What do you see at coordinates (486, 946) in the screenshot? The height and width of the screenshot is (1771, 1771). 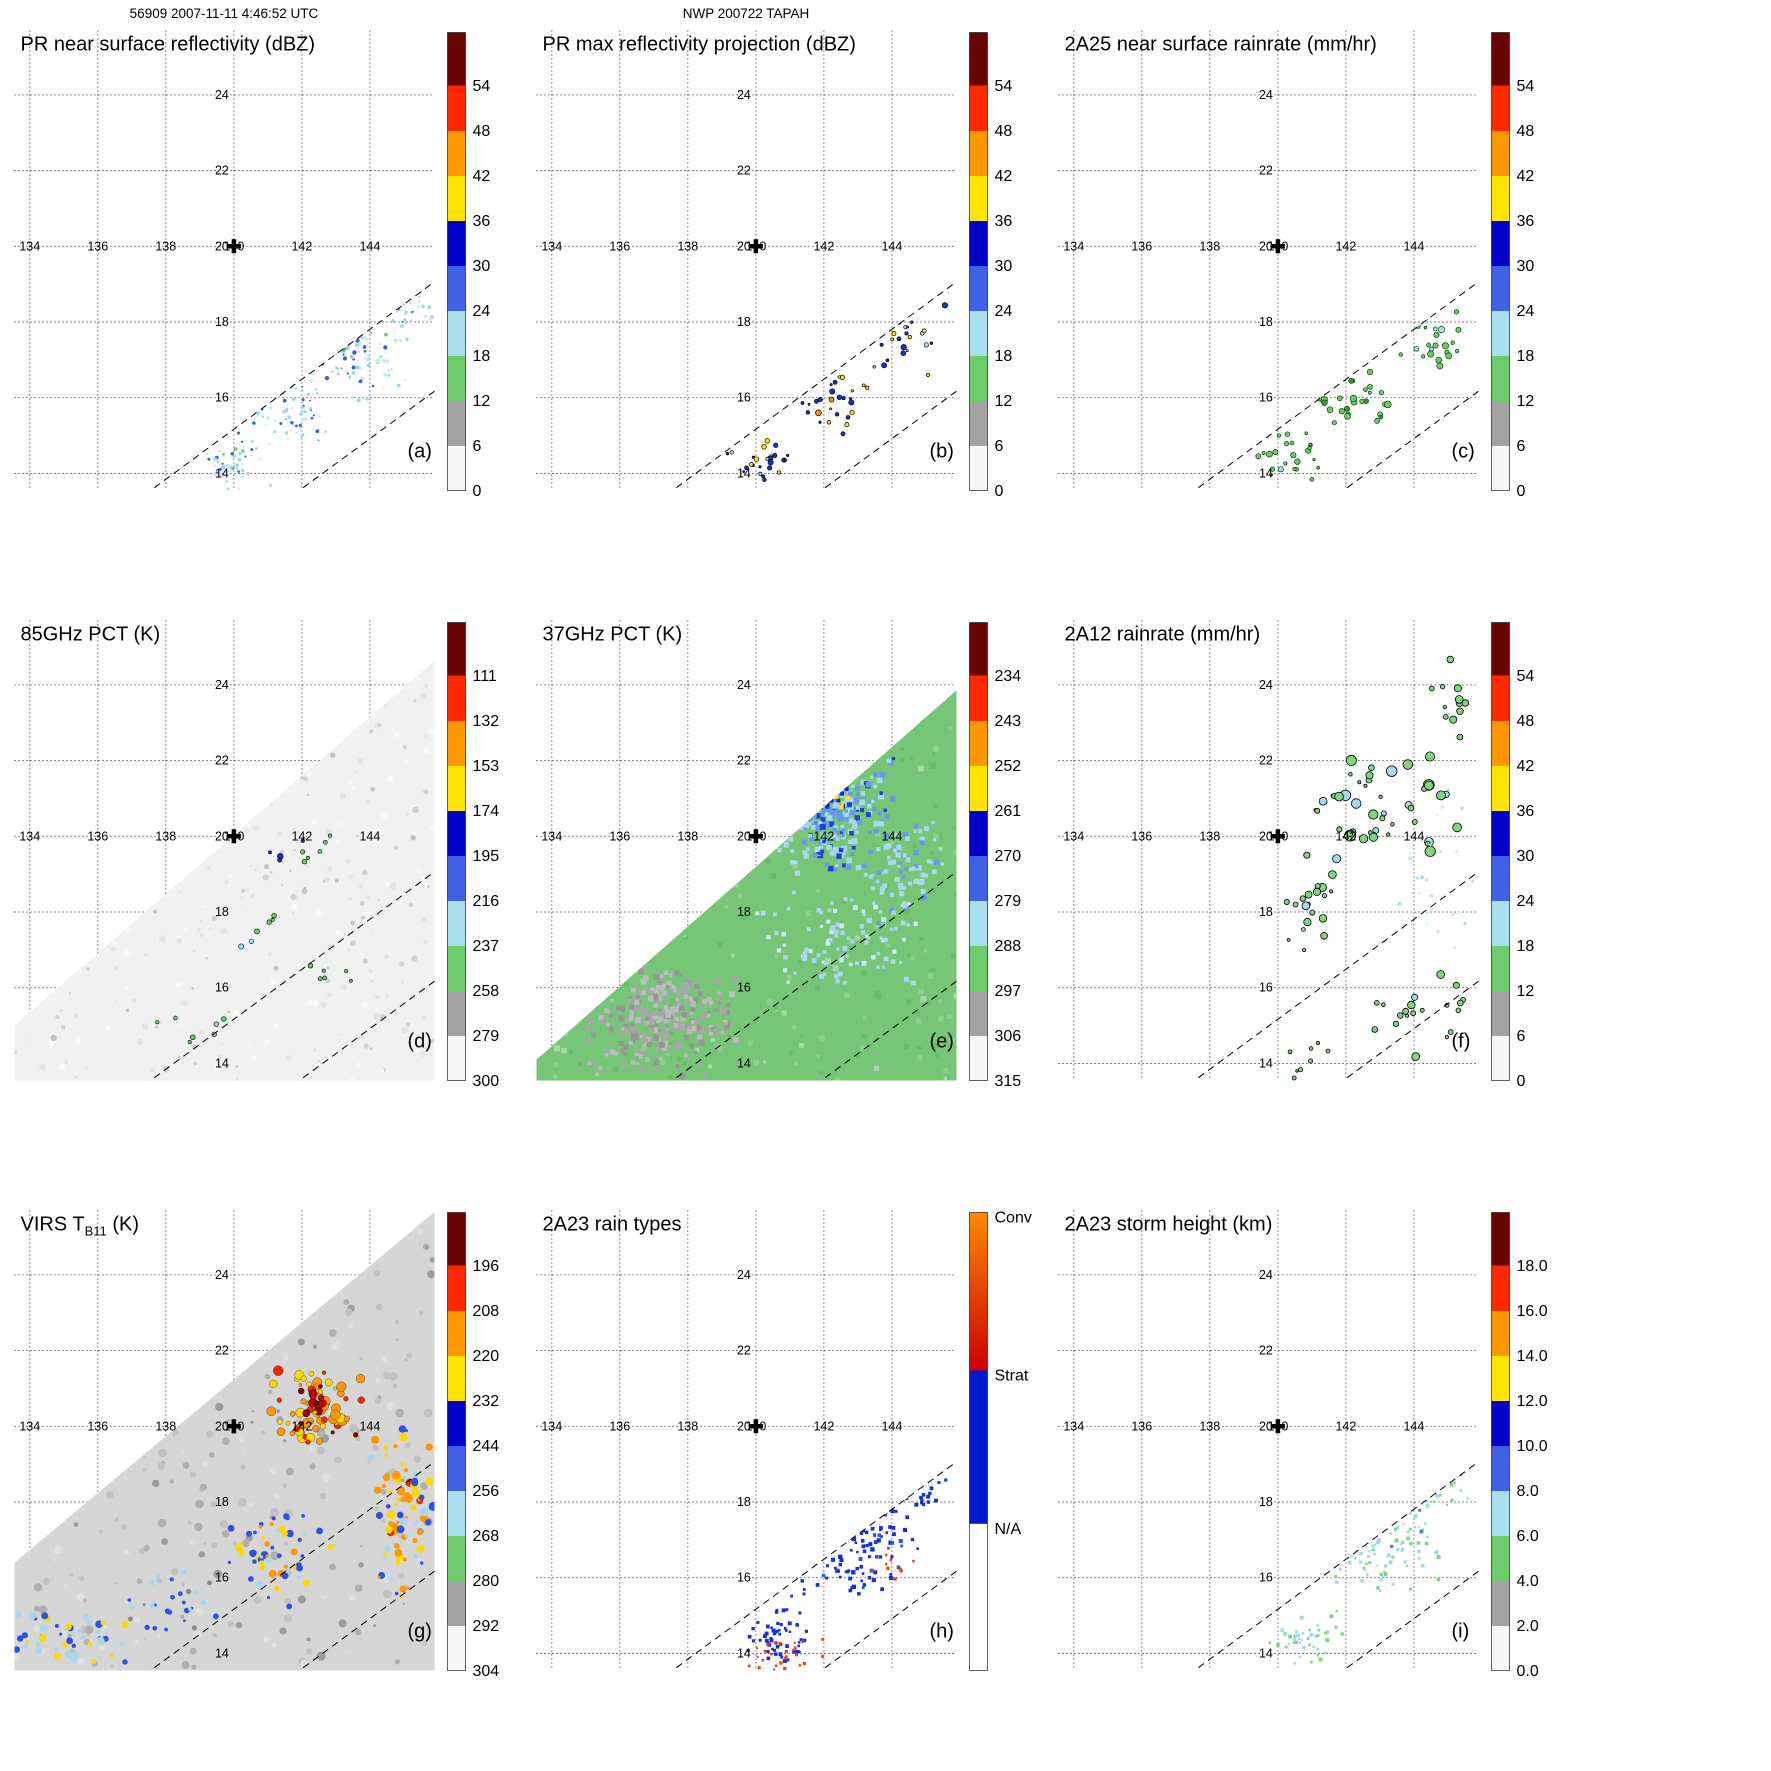 I see `colorbar-tick-label: 237` at bounding box center [486, 946].